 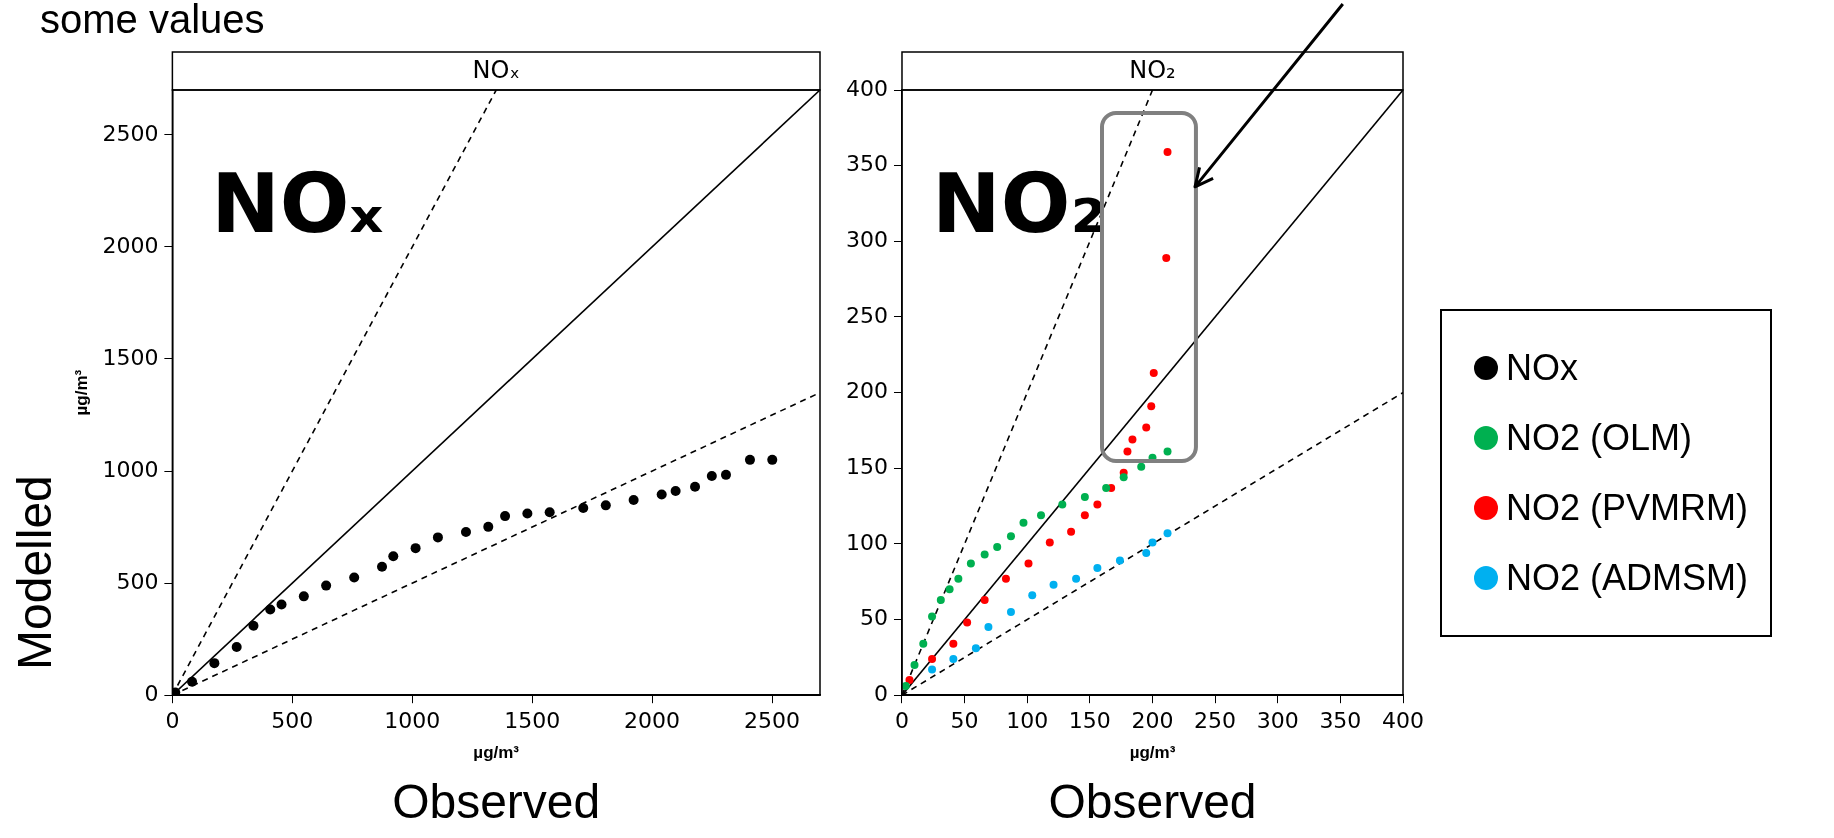 I want to click on x-tick-label: 2000, so click(x=652, y=721).